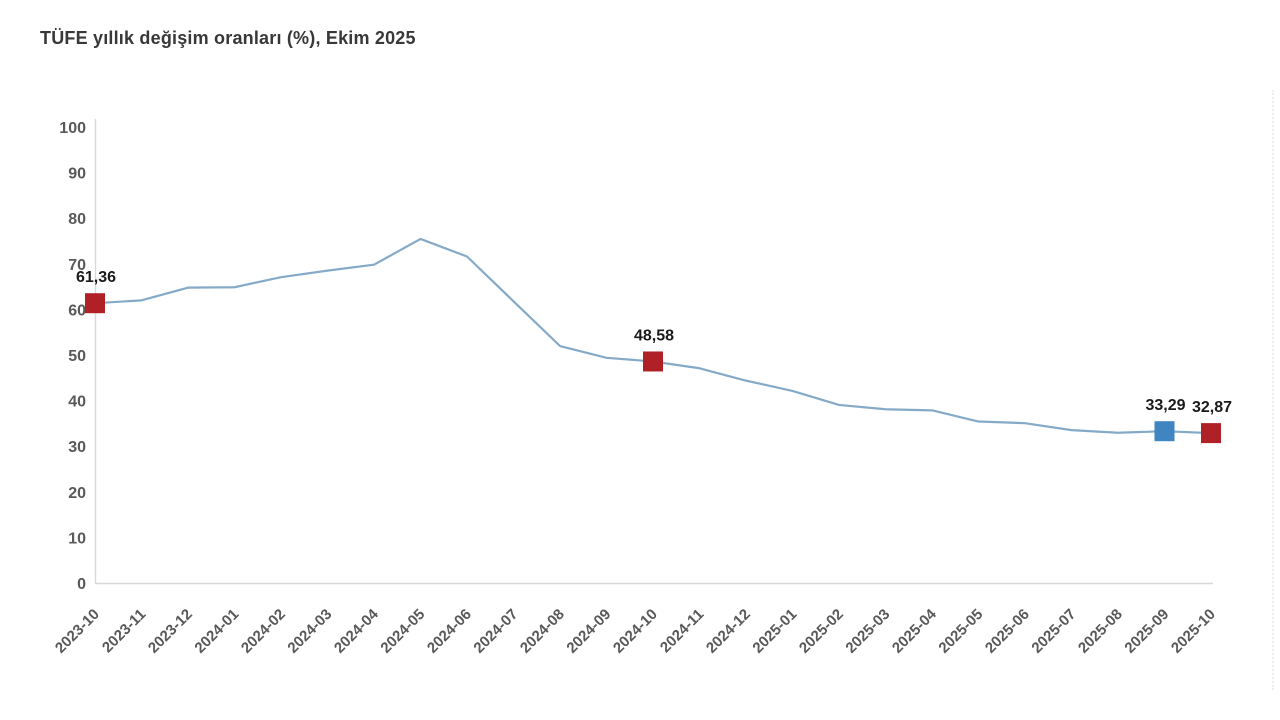 Image resolution: width=1280 pixels, height=720 pixels. I want to click on y-tick-label: 30, so click(77, 447).